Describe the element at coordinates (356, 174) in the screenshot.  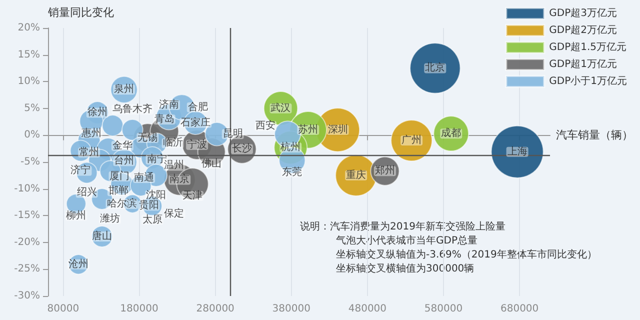
I see `annotation: 重庆` at that location.